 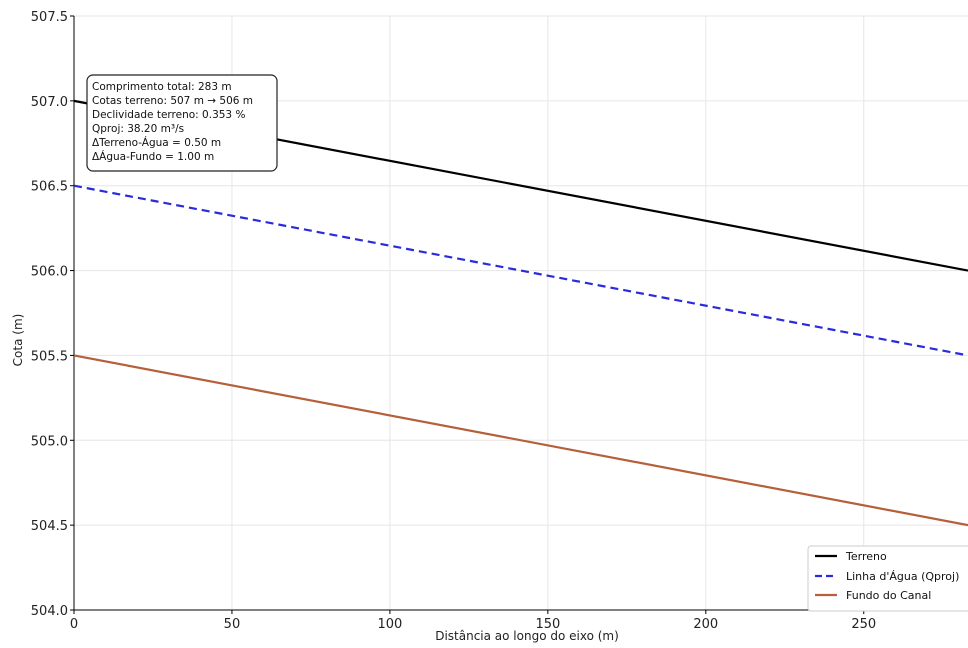 What do you see at coordinates (705, 624) in the screenshot?
I see `x-tick-label: 200` at bounding box center [705, 624].